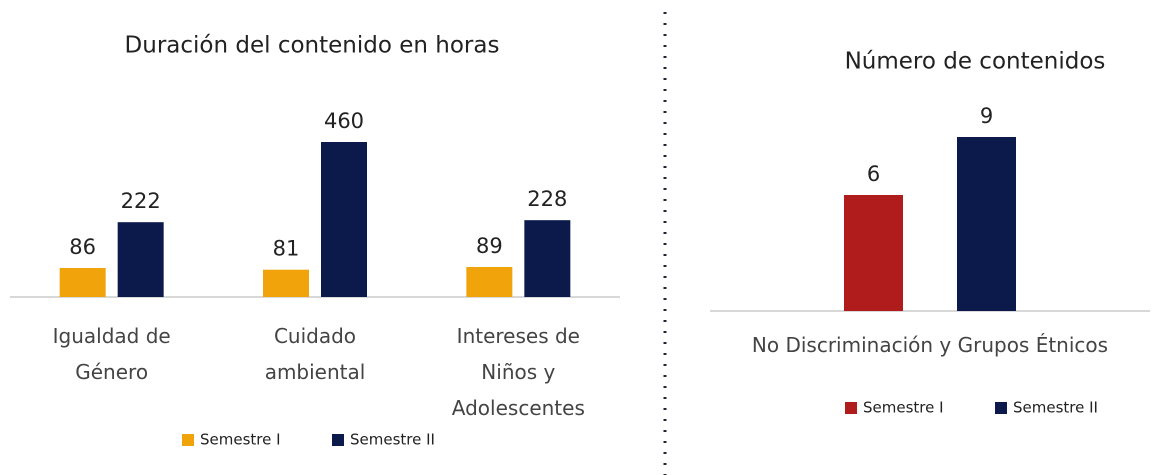 The width and height of the screenshot is (1170, 475). I want to click on category-label: Cuidado ambiental, so click(315, 354).